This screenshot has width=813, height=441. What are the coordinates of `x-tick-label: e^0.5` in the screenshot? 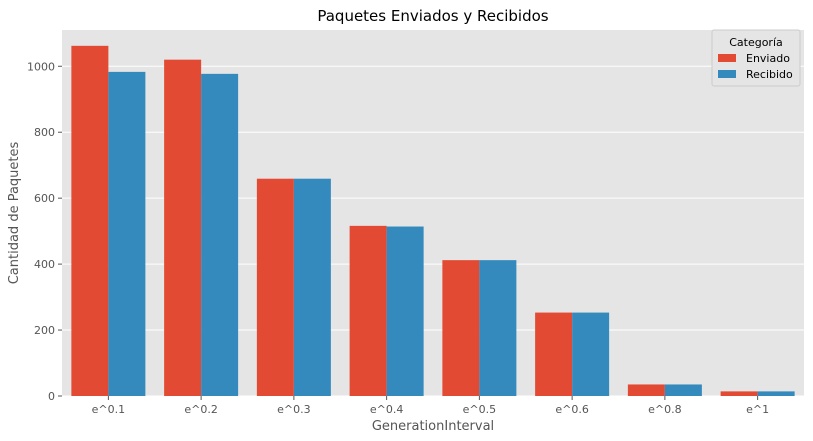 It's located at (479, 409).